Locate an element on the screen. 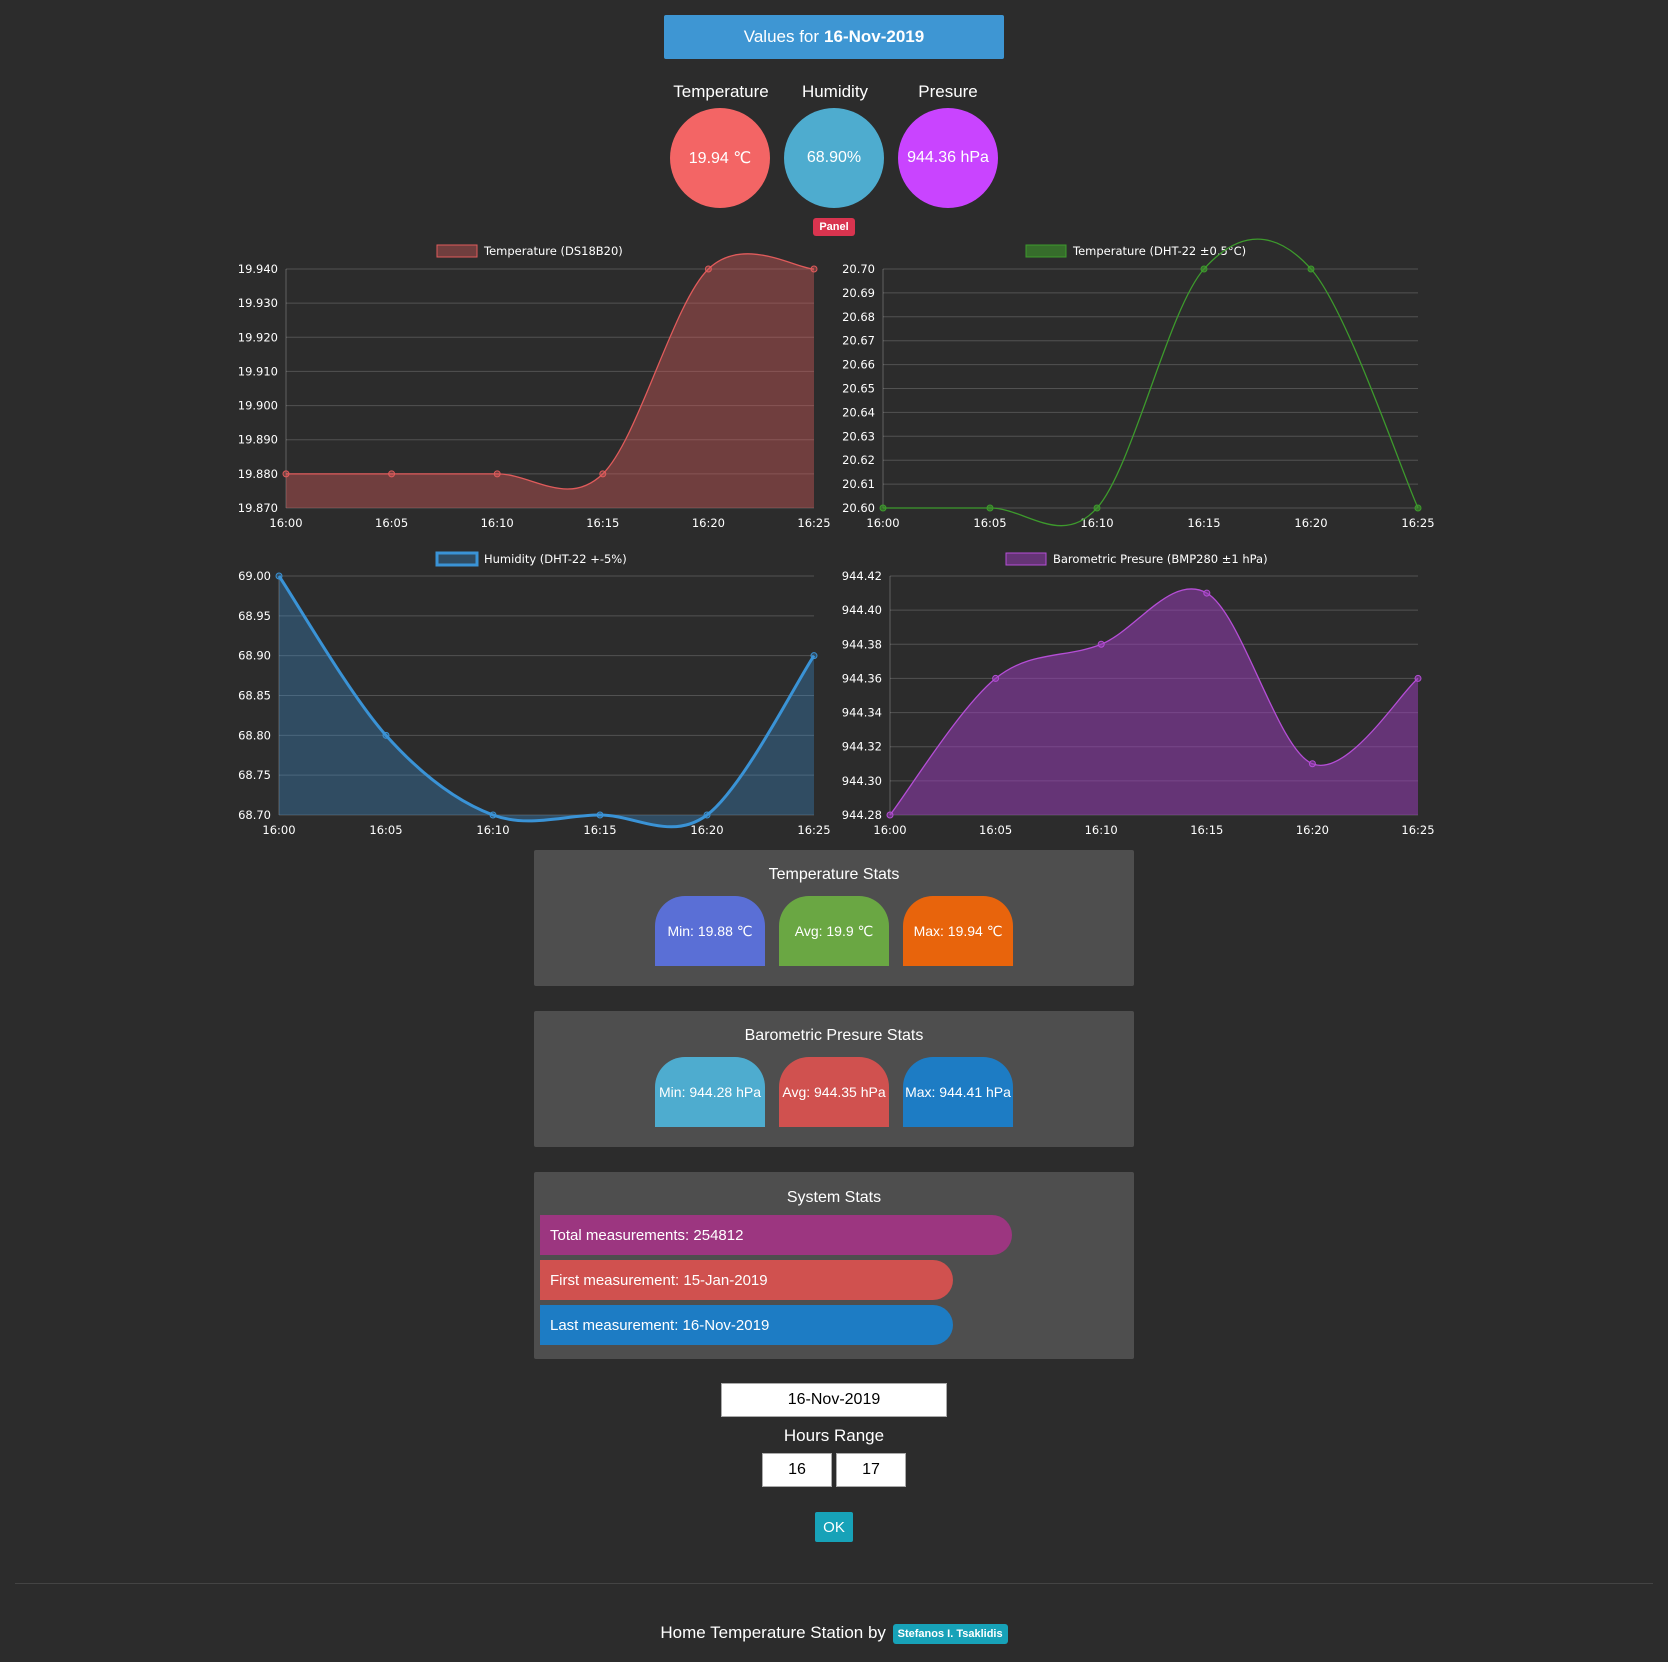 The width and height of the screenshot is (1668, 1662). y-tick-label: 69.00 is located at coordinates (254, 576).